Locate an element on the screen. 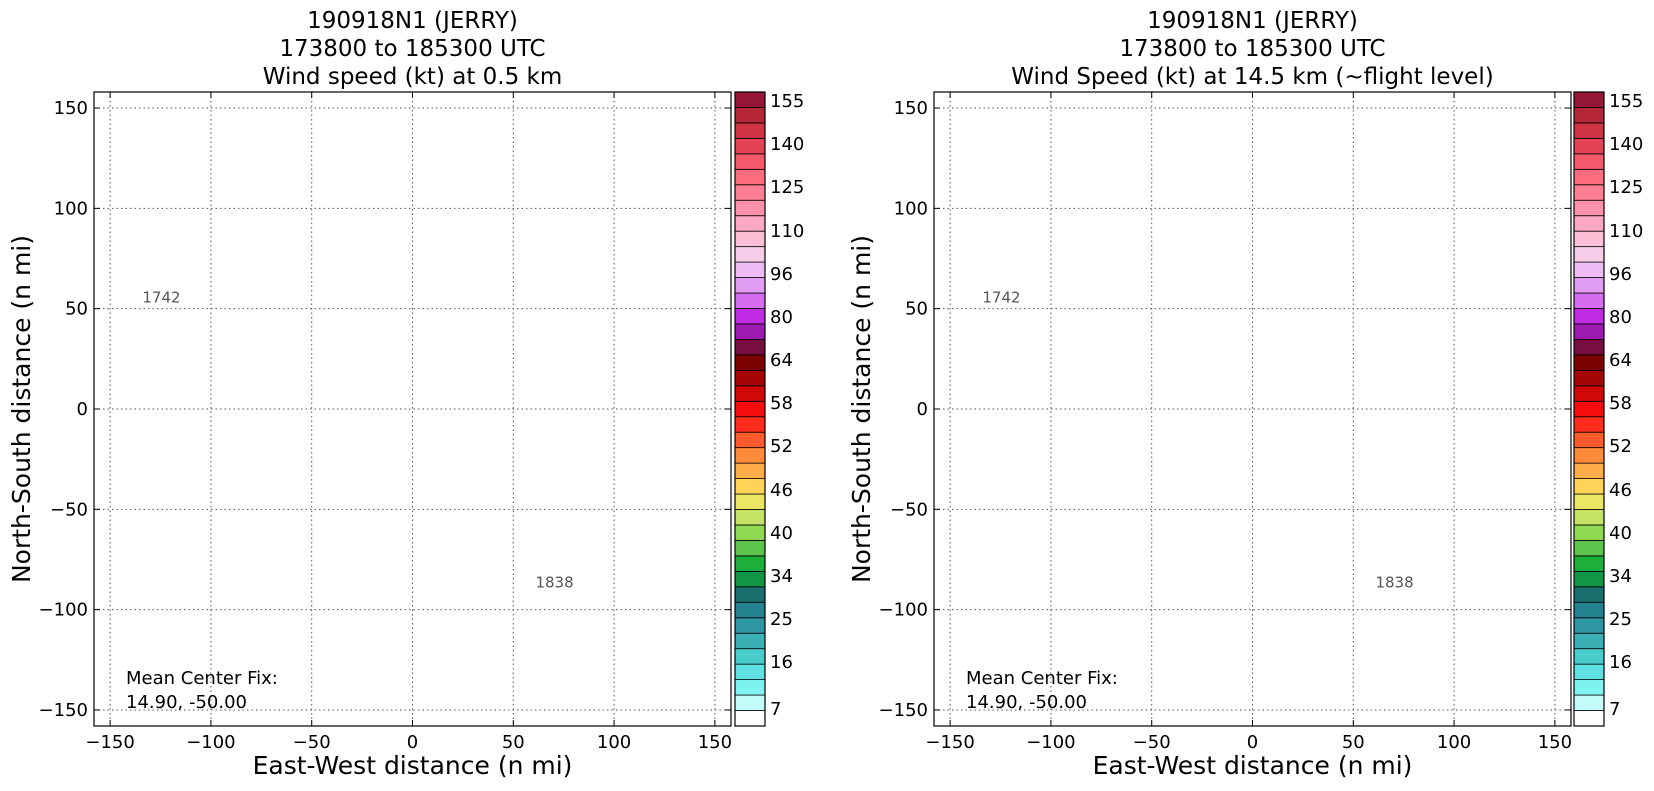 This screenshot has width=1654, height=791. panel1-x-tick-label: 50 is located at coordinates (513, 742).